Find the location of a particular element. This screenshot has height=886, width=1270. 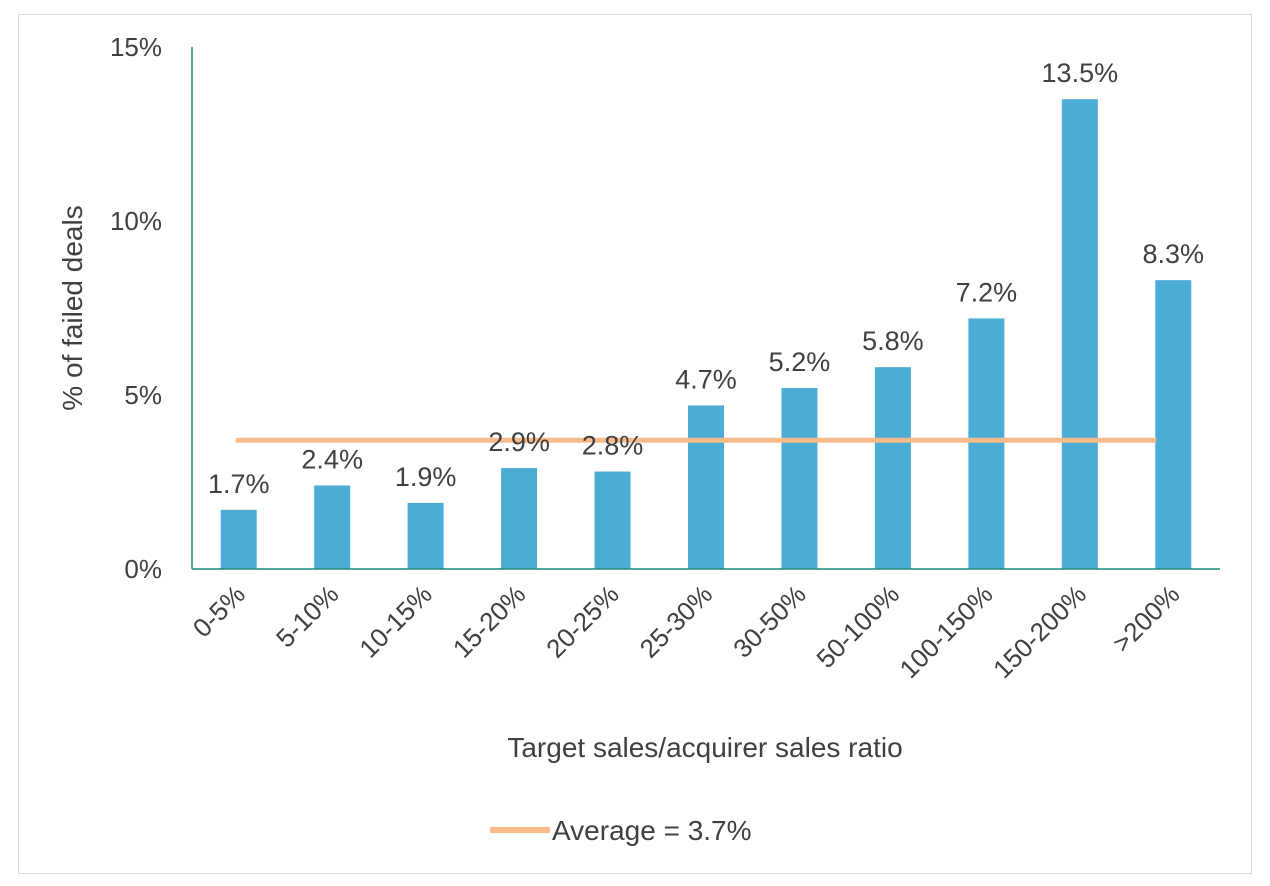

y-axis-title: % of failed deals is located at coordinates (72, 307).